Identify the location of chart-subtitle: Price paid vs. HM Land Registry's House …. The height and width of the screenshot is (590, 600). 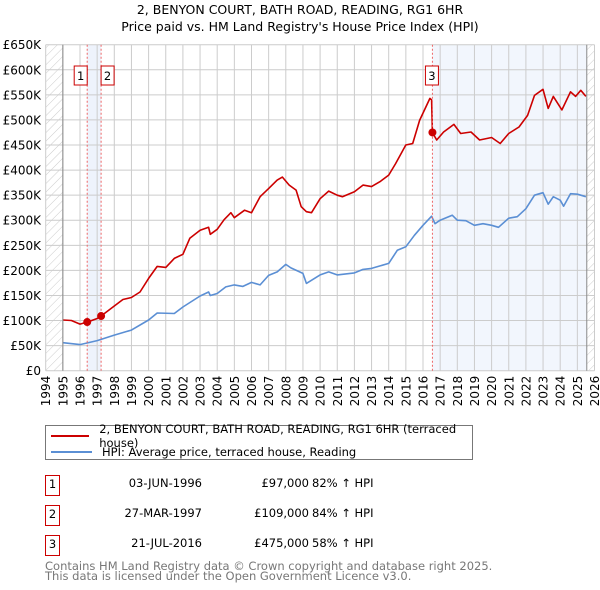
(299, 26).